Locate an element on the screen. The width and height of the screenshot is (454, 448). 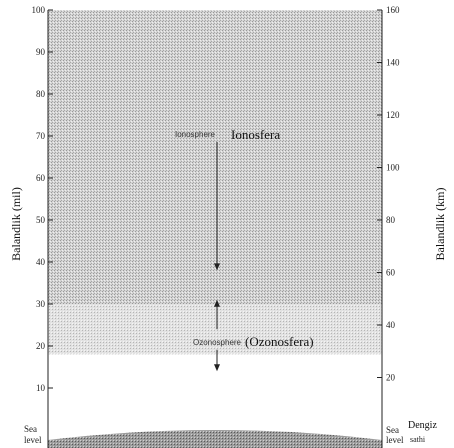
right-tick-label: 160 is located at coordinates (393, 10).